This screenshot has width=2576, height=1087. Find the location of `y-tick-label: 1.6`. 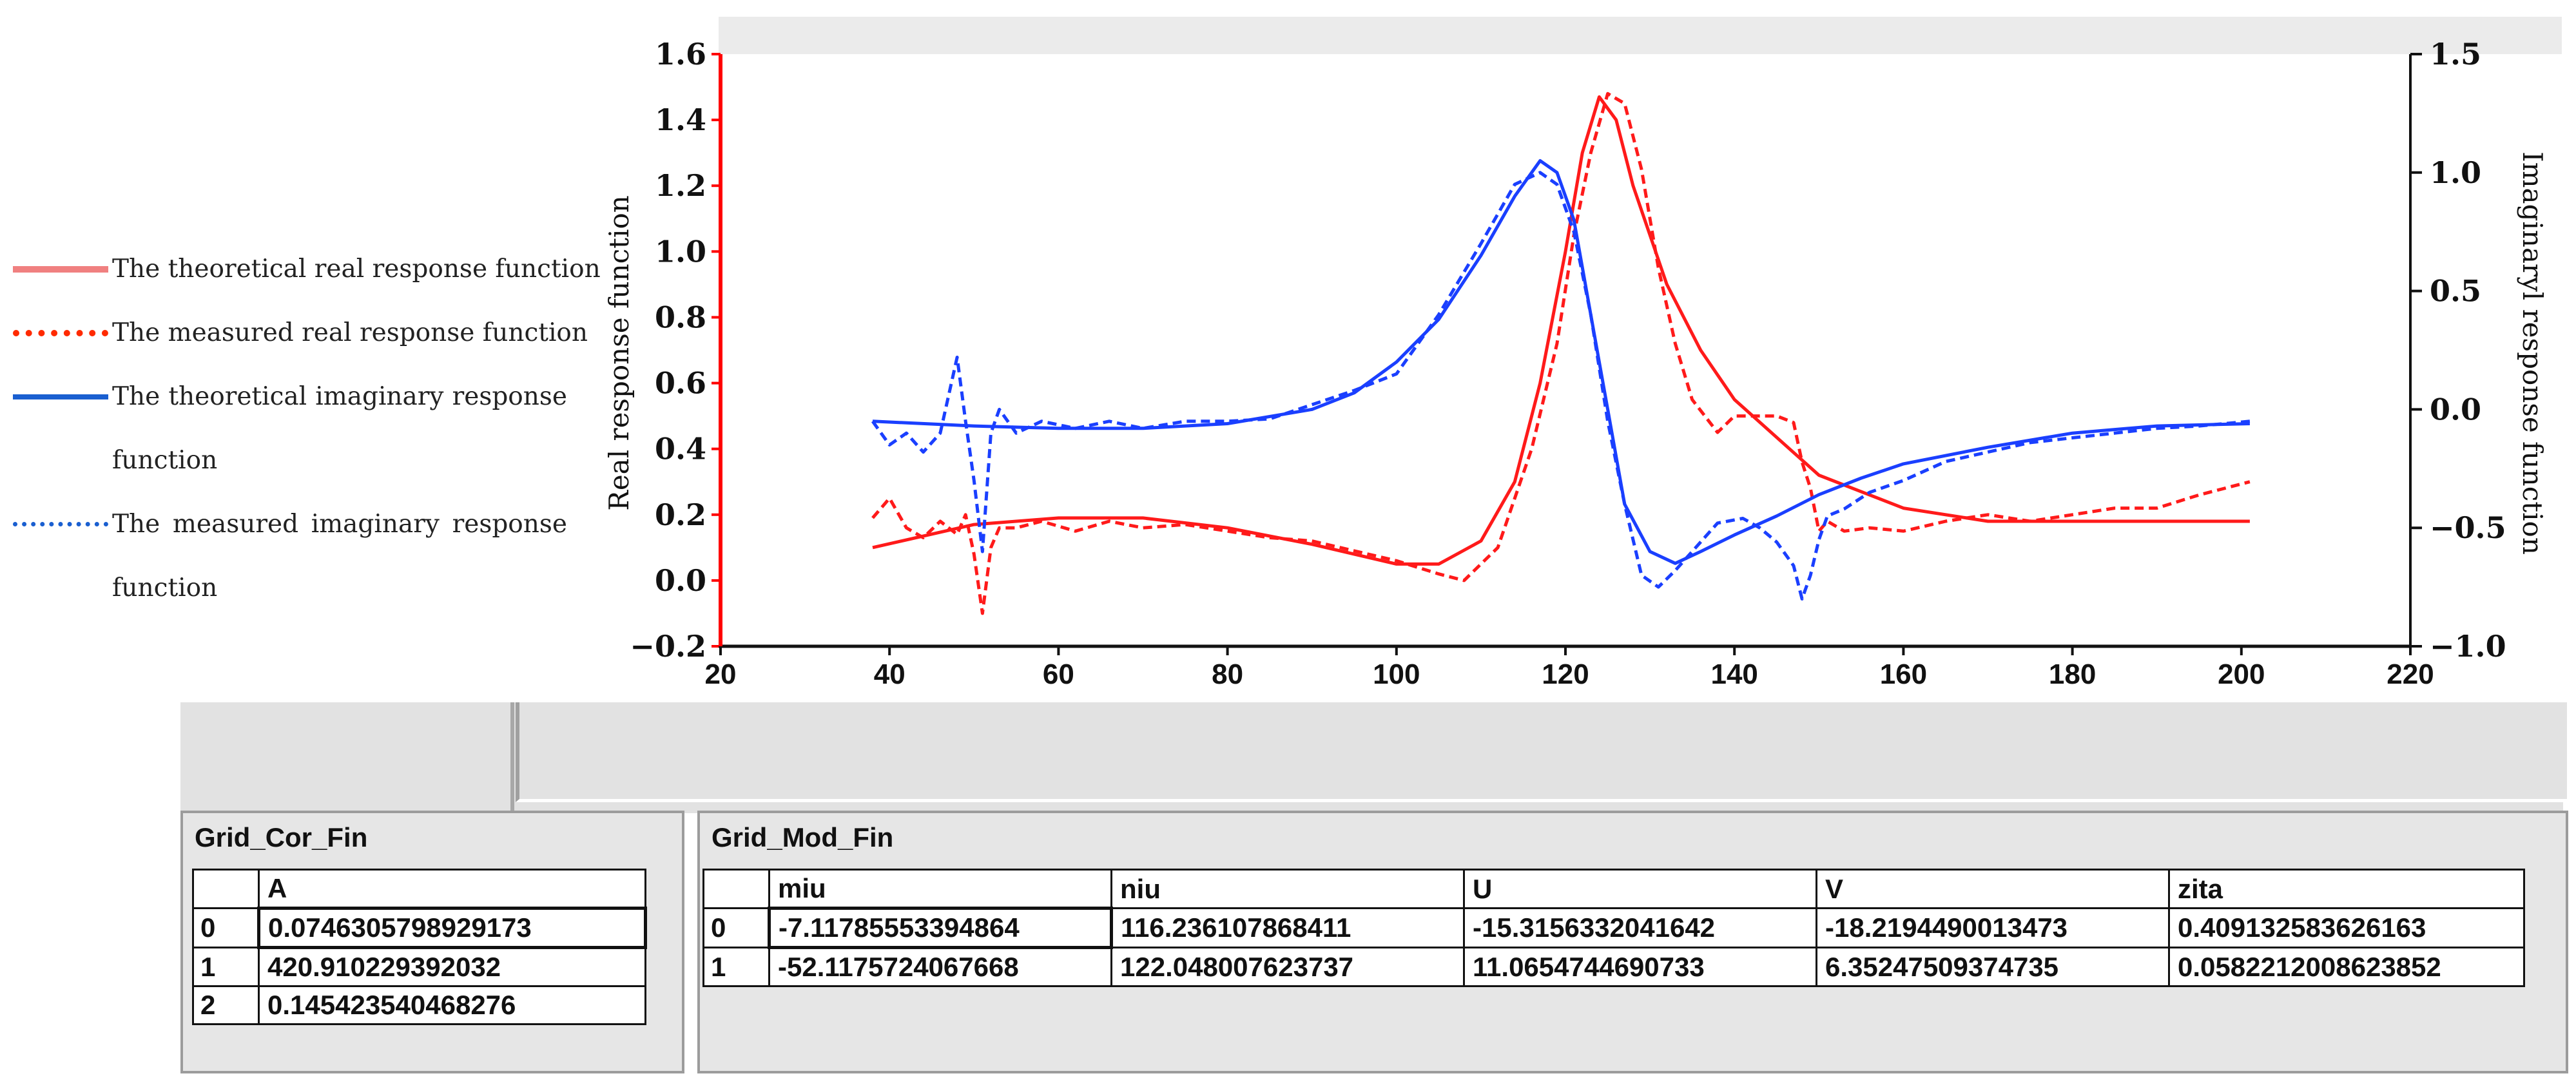

y-tick-label: 1.6 is located at coordinates (680, 55).